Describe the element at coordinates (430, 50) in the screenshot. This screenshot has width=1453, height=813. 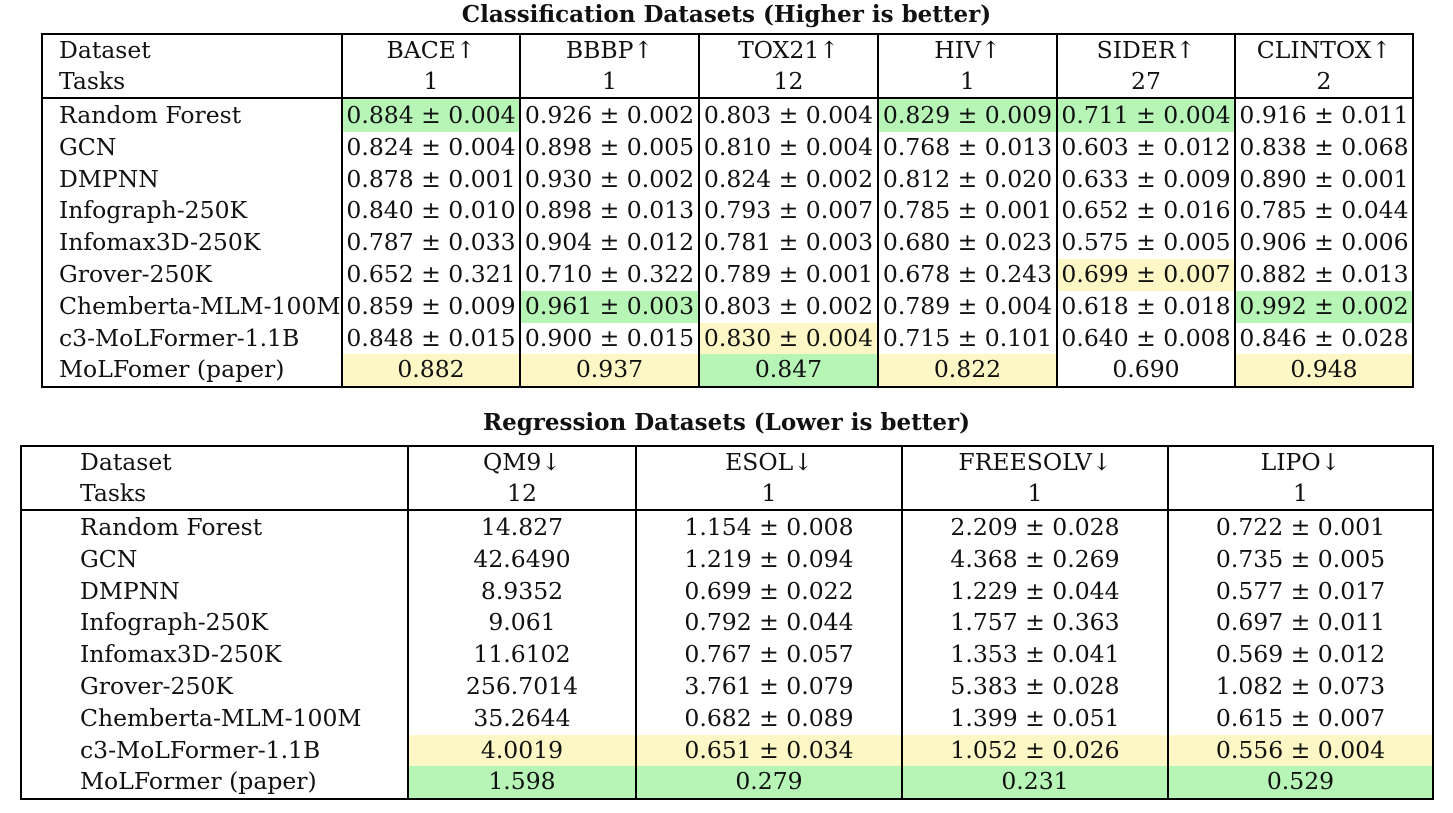
I see `column-dataset-name: BACE↑` at that location.